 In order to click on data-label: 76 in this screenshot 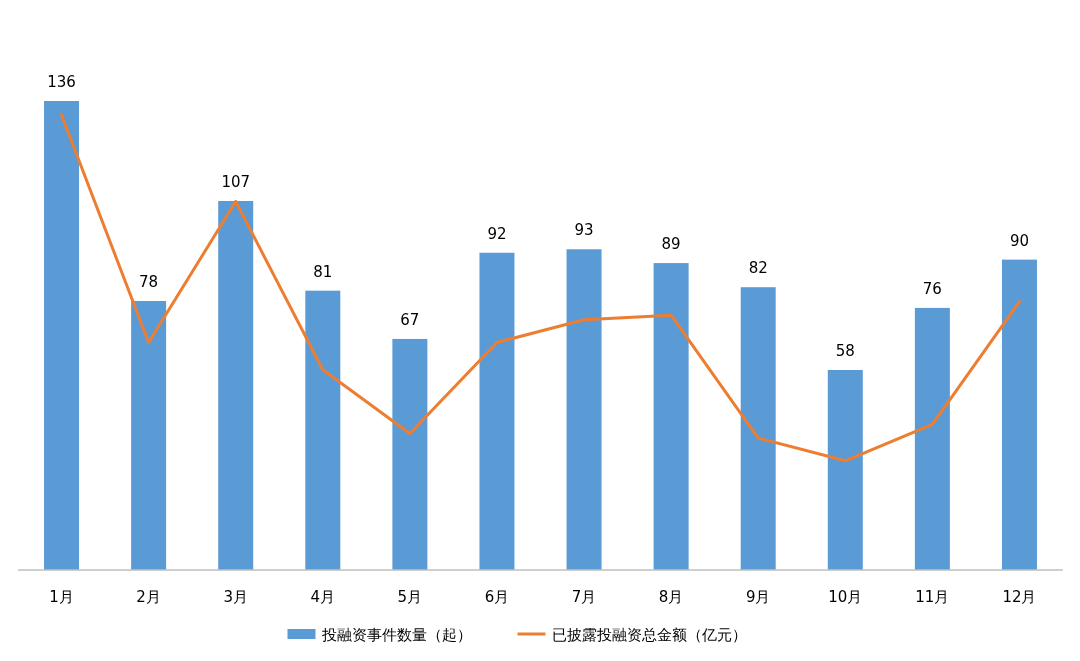, I will do `click(932, 288)`.